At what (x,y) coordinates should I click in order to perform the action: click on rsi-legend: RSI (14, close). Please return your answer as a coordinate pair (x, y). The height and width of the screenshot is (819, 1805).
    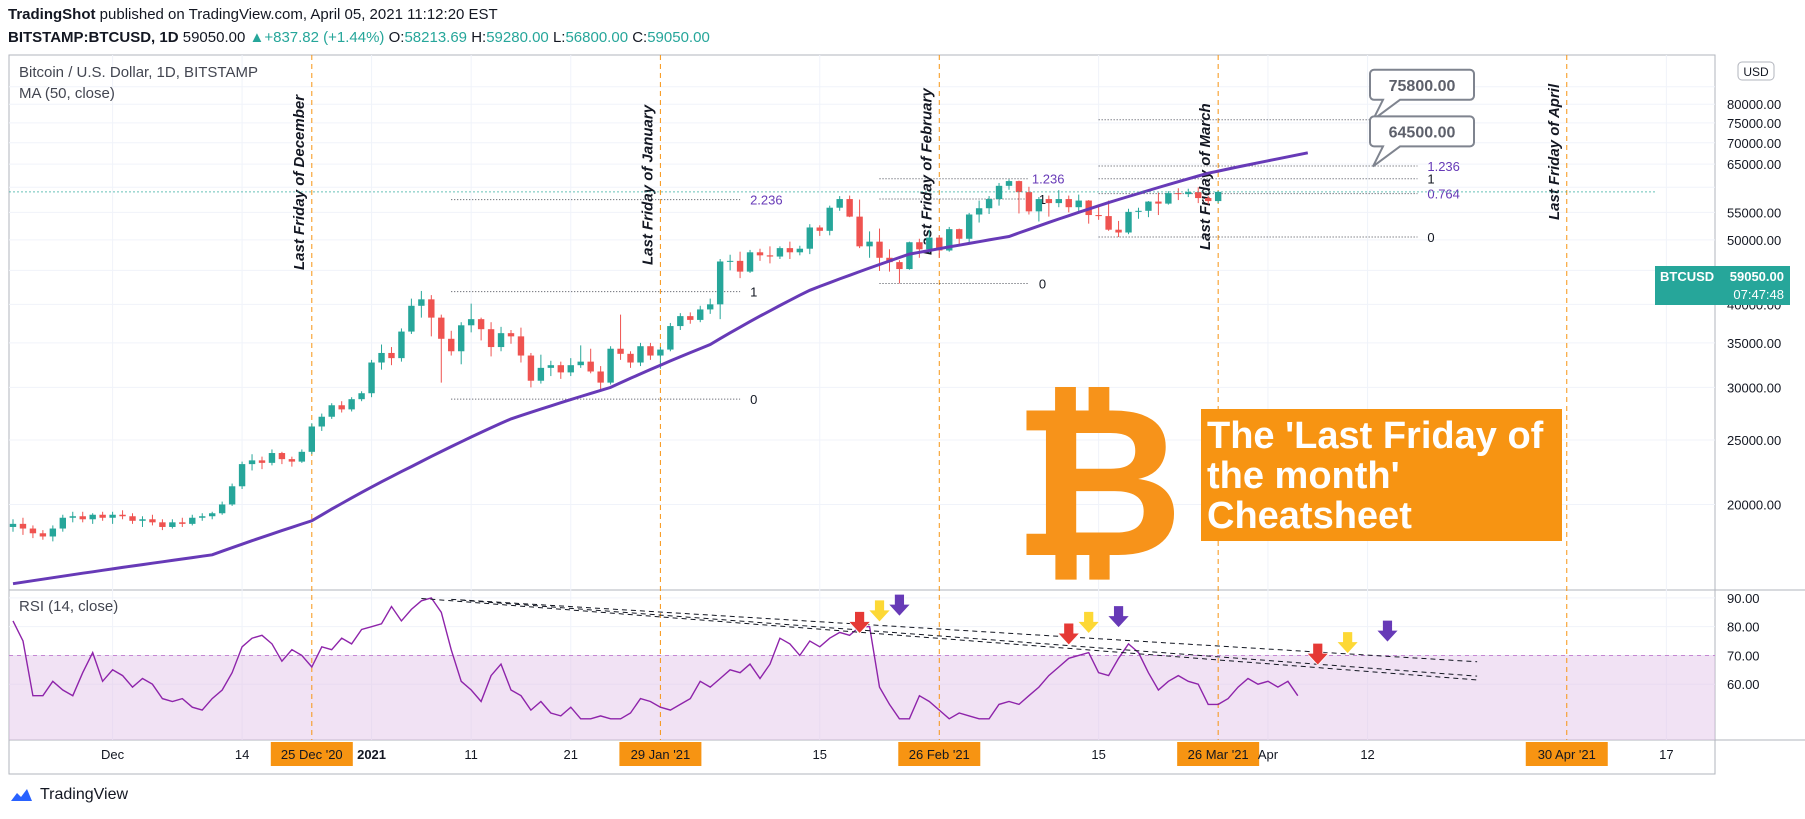
    Looking at the image, I should click on (68, 606).